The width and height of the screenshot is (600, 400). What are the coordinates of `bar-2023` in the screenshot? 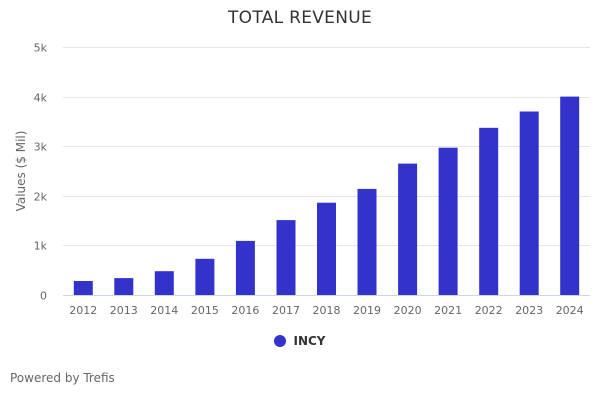 It's located at (529, 203).